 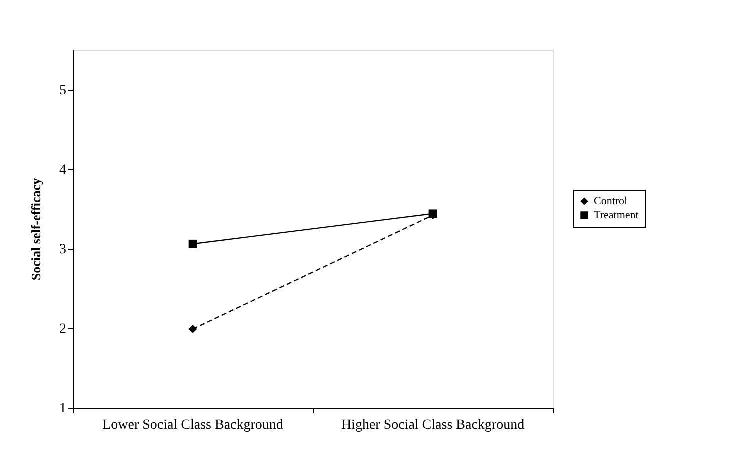 I want to click on y-tick-label: 4, so click(x=63, y=170).